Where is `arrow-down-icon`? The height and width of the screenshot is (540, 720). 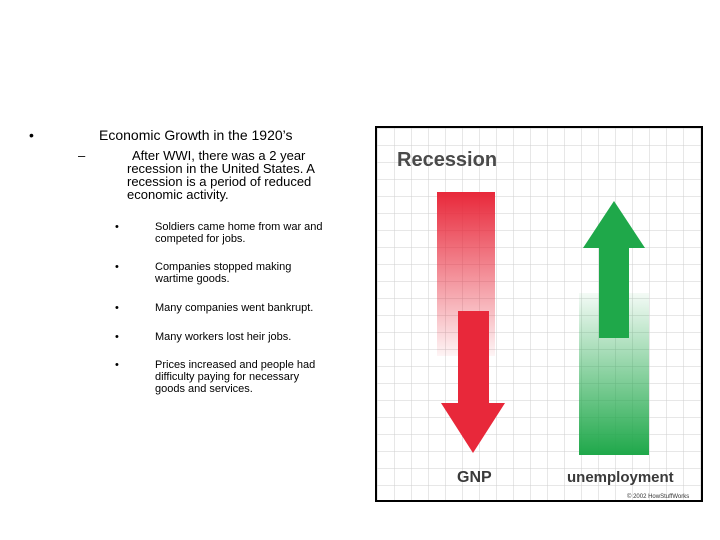 arrow-down-icon is located at coordinates (473, 382).